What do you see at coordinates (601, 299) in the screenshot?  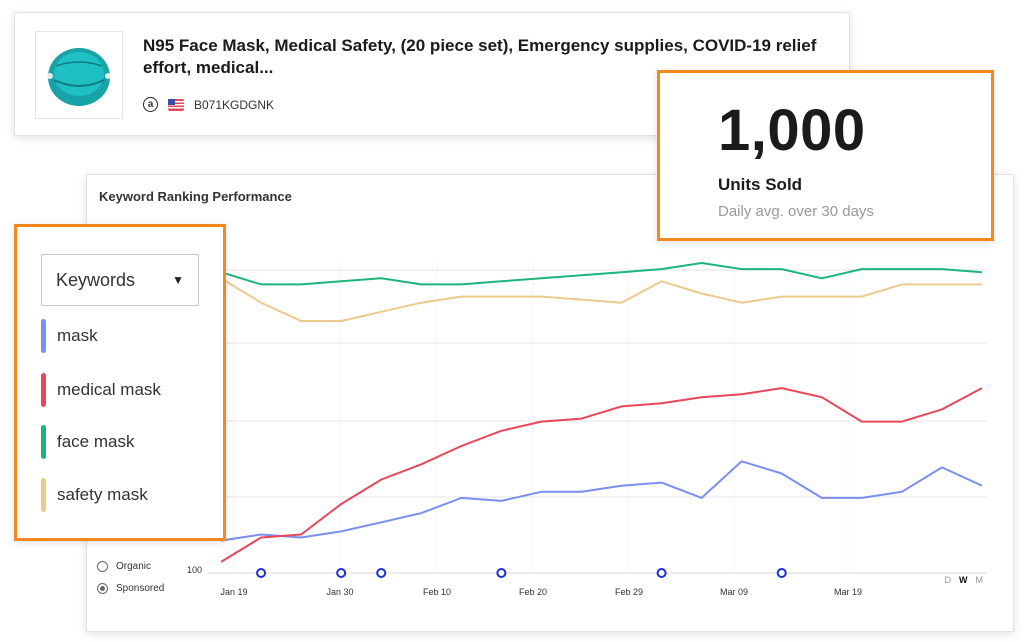 I see `series-line-safety-mask` at bounding box center [601, 299].